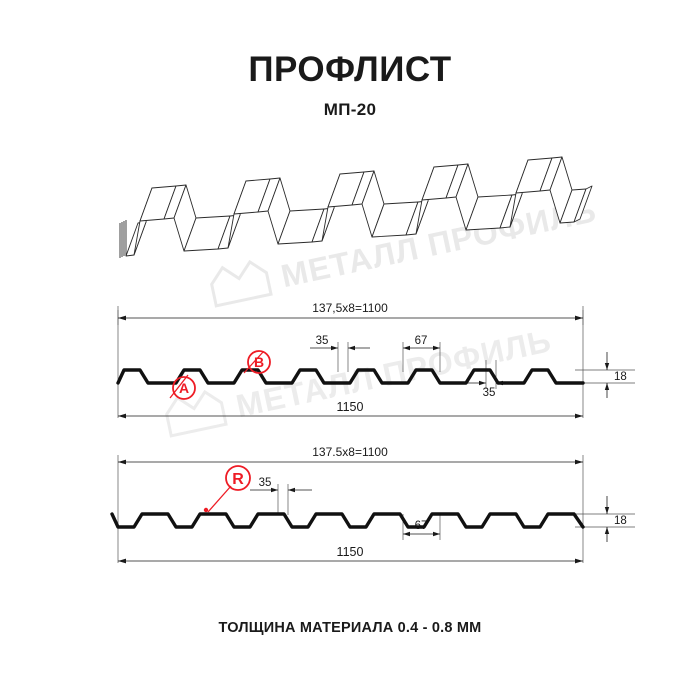 The height and width of the screenshot is (700, 700). What do you see at coordinates (350, 109) in the screenshot?
I see `page-subtitle: МП-20` at bounding box center [350, 109].